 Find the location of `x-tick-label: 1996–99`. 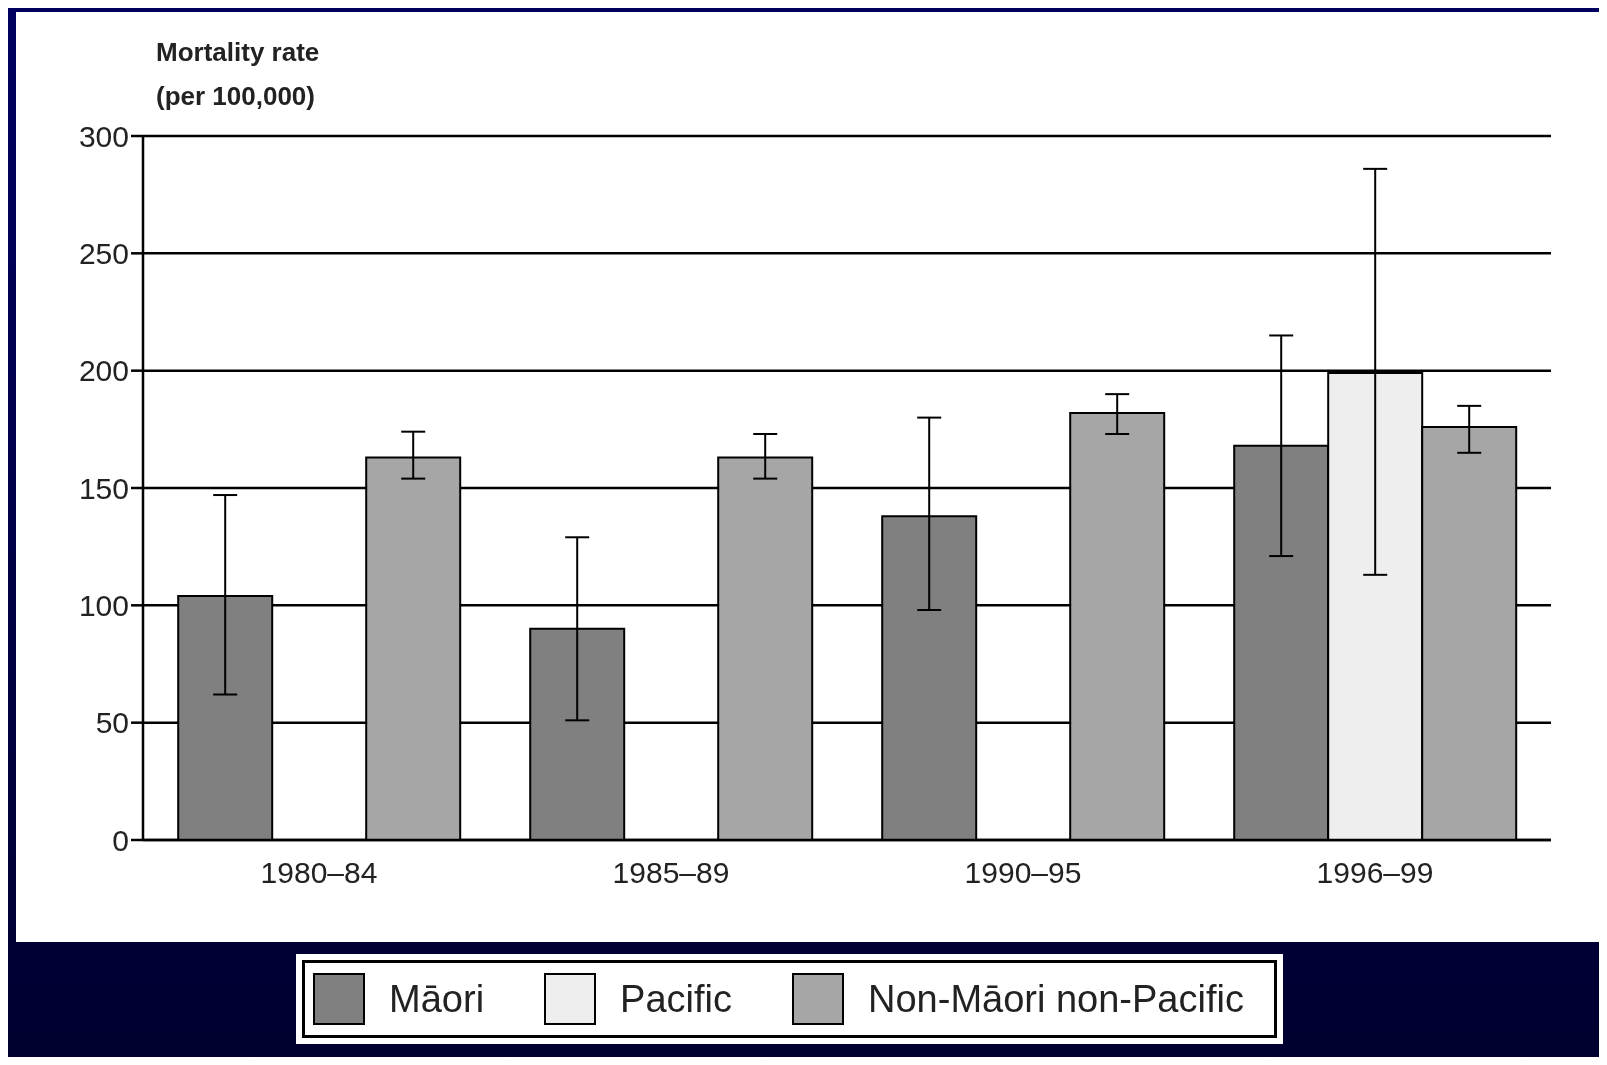

x-tick-label: 1996–99 is located at coordinates (1375, 873).